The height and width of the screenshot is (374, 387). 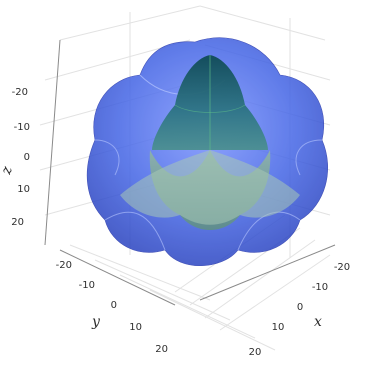 I want to click on y-axis-title: y, so click(x=96, y=322).